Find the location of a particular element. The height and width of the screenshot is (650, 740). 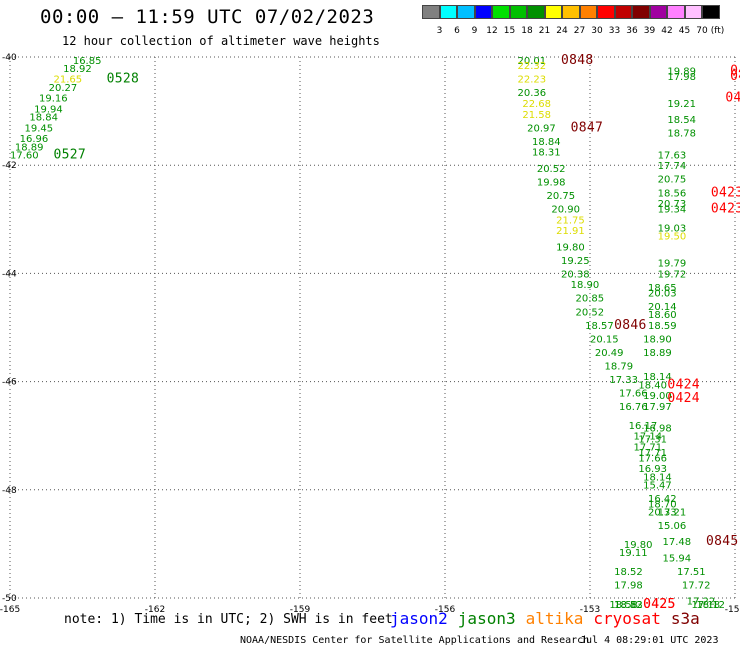

y-tick-label: -48 is located at coordinates (9, 491).